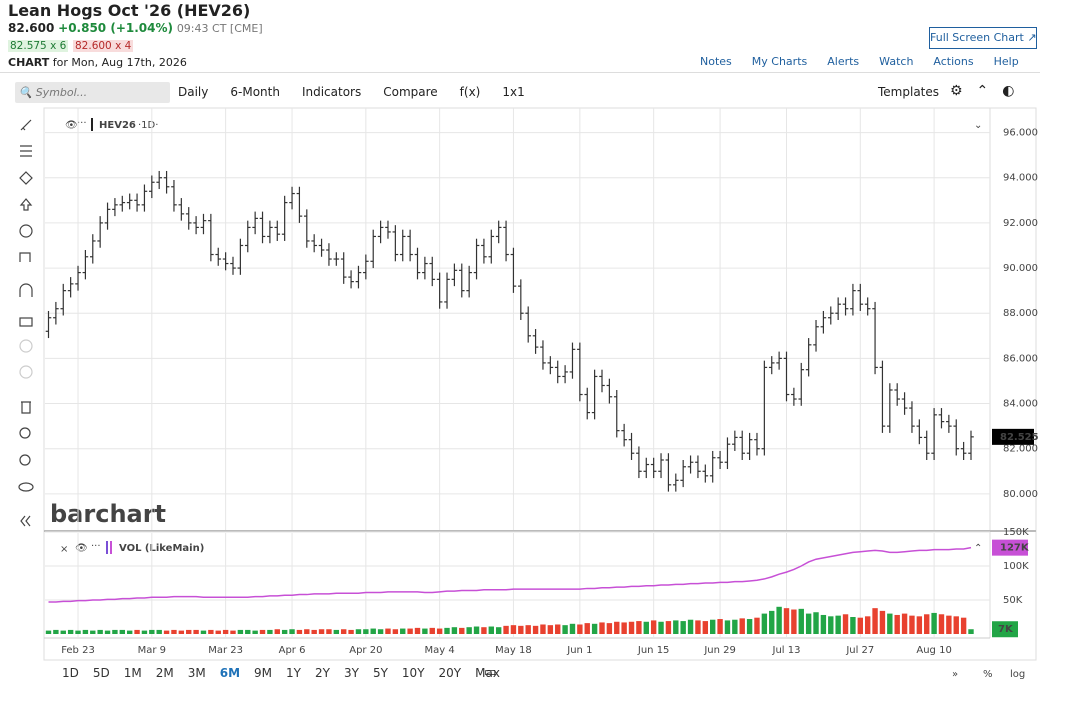 The width and height of the screenshot is (1066, 709). I want to click on header-link: Alerts, so click(843, 61).